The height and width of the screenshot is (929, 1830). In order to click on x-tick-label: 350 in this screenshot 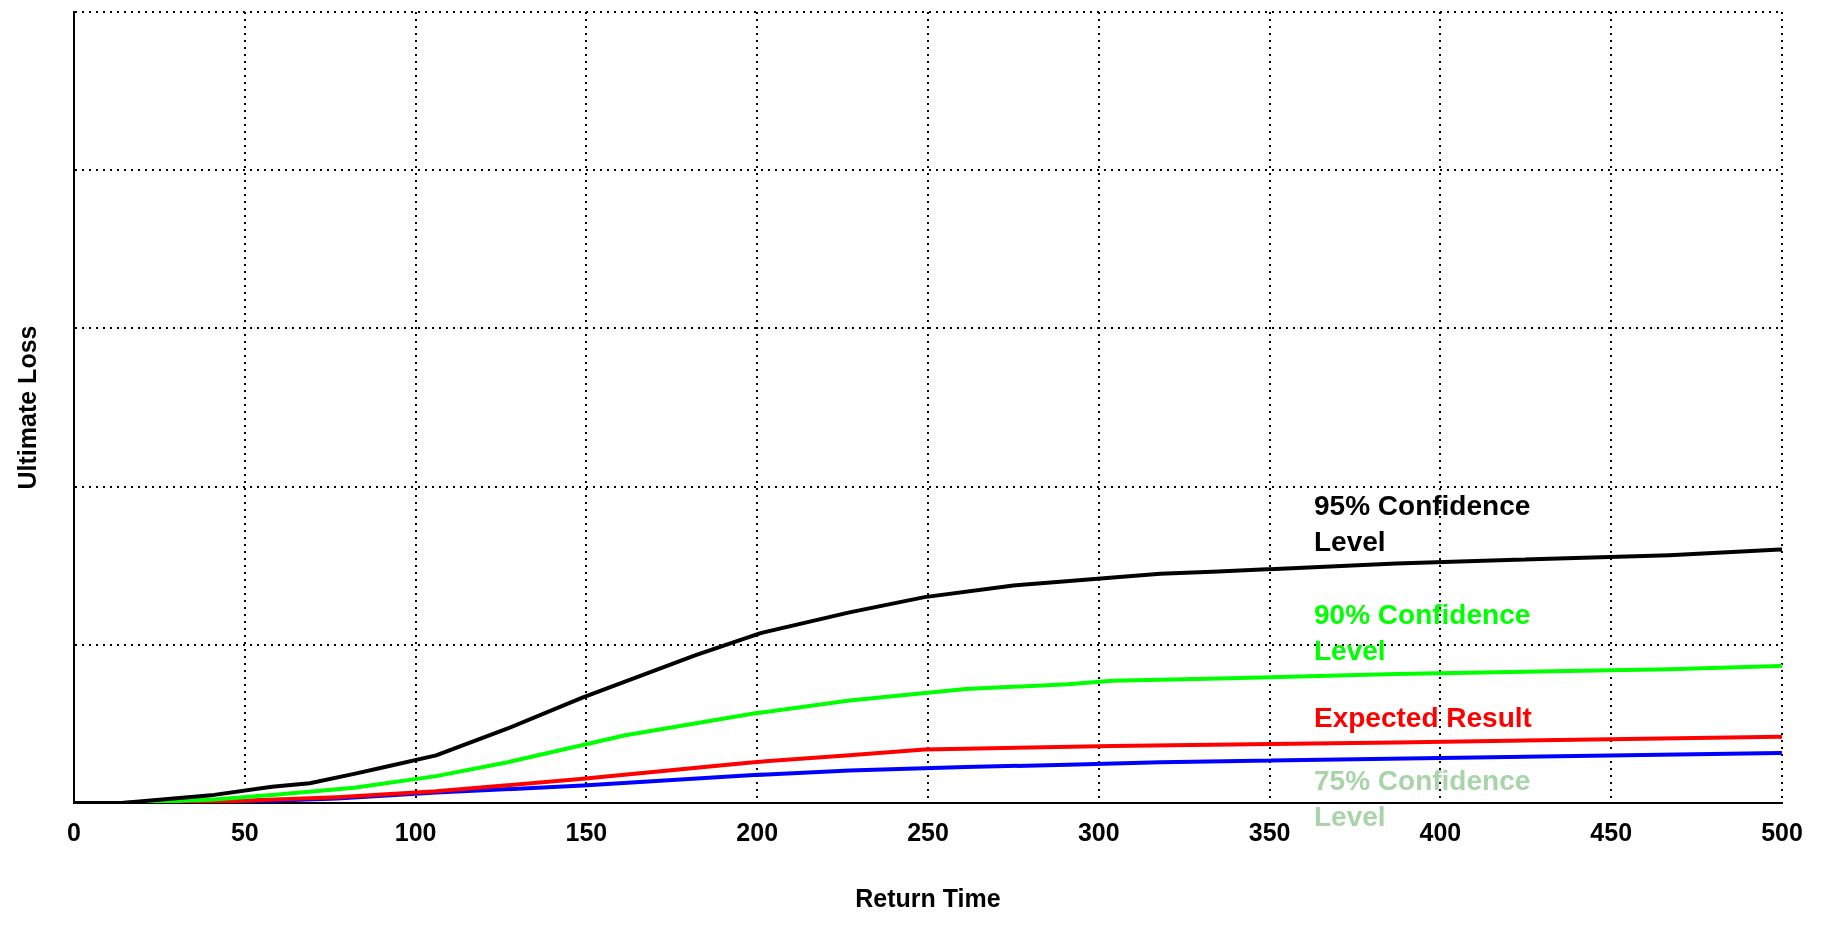, I will do `click(1269, 831)`.